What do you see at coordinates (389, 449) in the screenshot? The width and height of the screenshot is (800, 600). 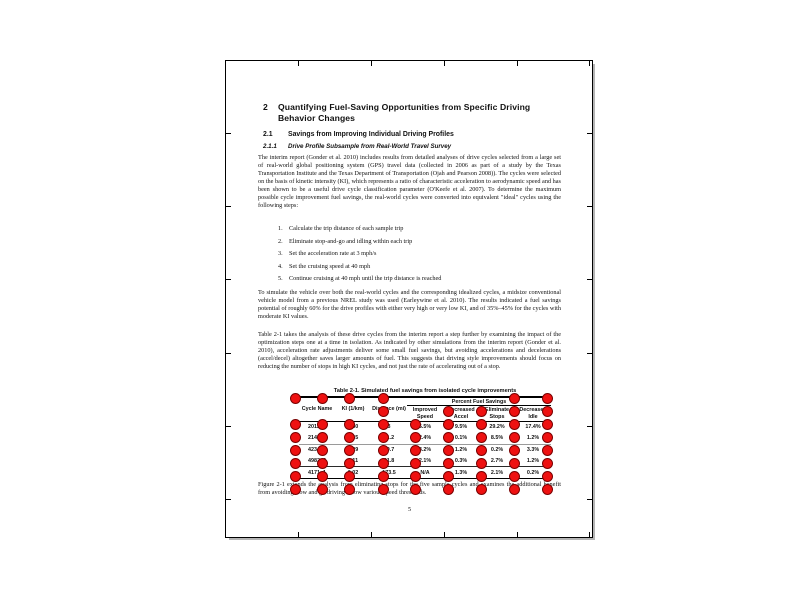 I see `table-cell: 20.7` at bounding box center [389, 449].